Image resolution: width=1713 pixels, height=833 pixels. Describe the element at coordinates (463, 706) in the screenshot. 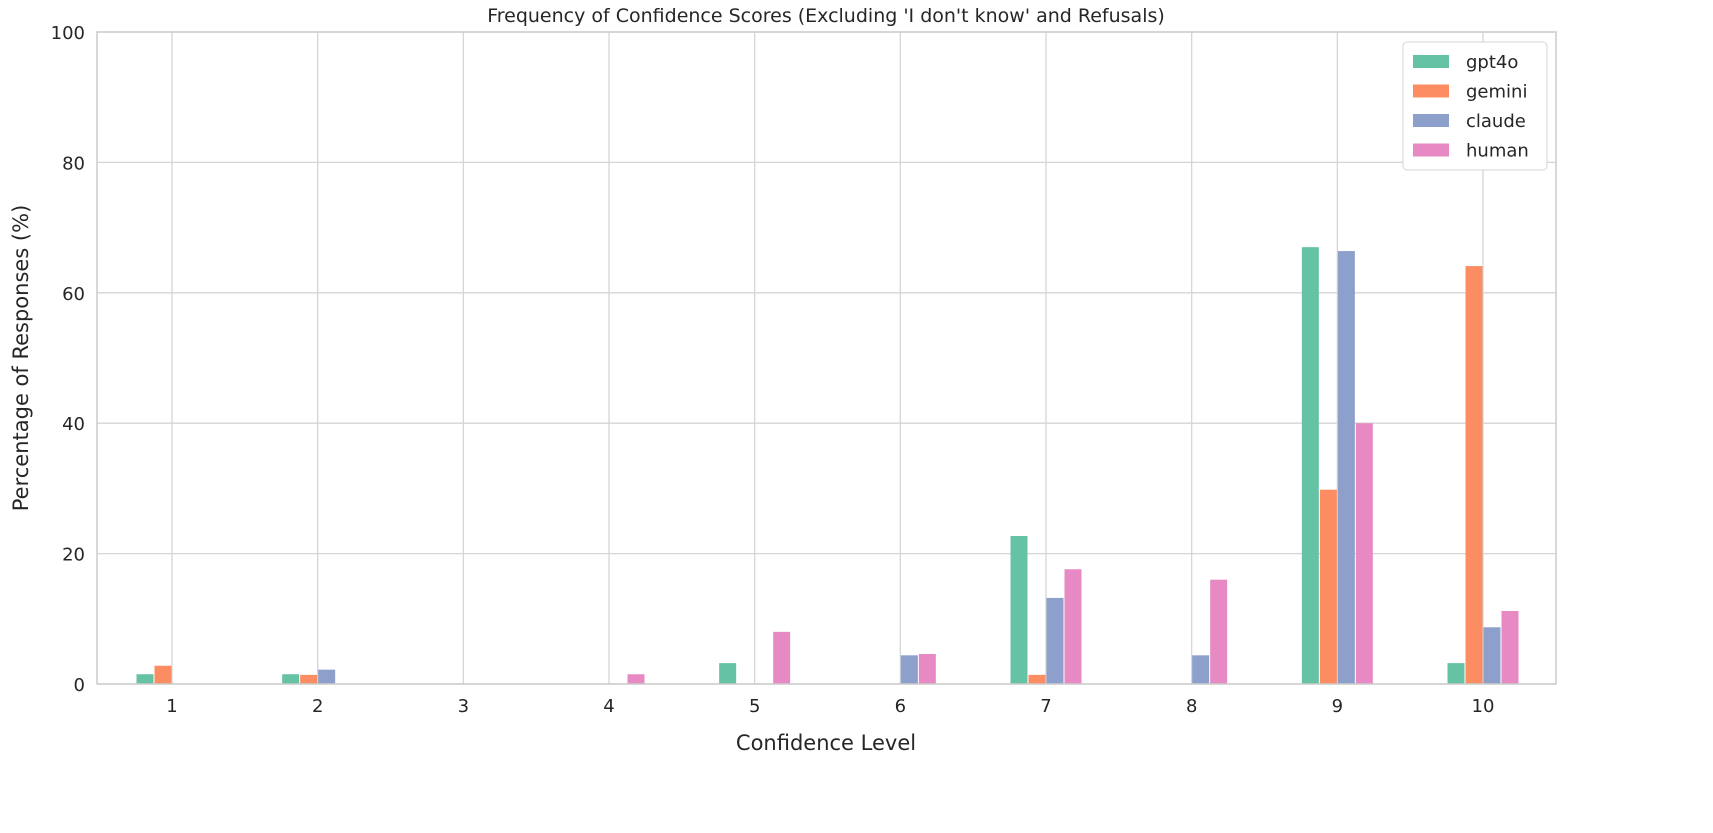

I see `x-tick-label: 3` at that location.